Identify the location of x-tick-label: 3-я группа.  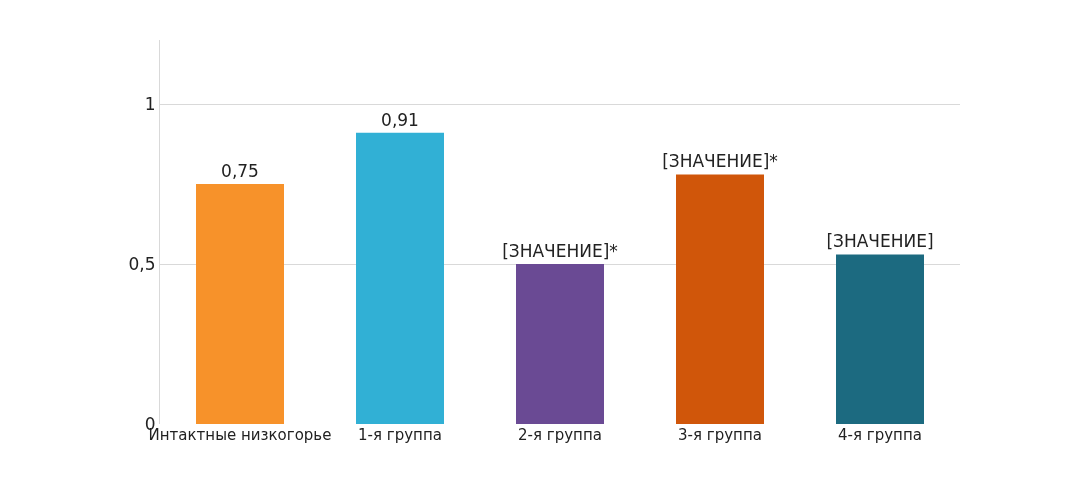
(720, 435).